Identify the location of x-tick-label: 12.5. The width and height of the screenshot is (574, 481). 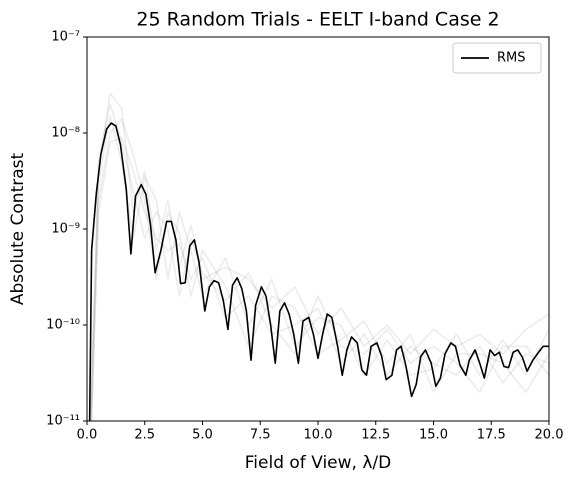
(375, 435).